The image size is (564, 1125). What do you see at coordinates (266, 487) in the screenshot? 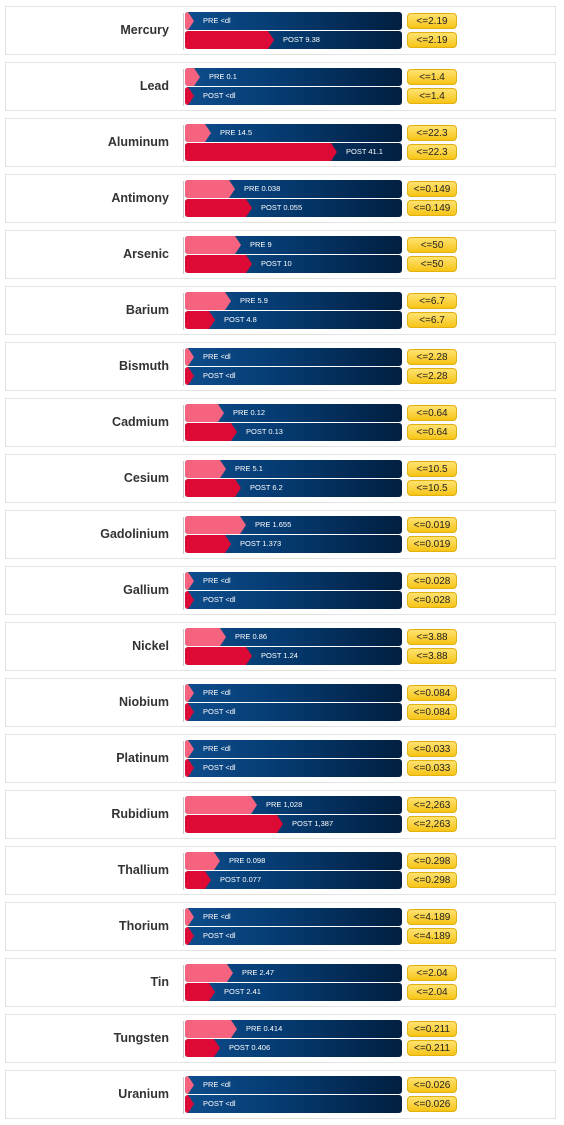
I see `post-value-label: POST 6.2` at bounding box center [266, 487].